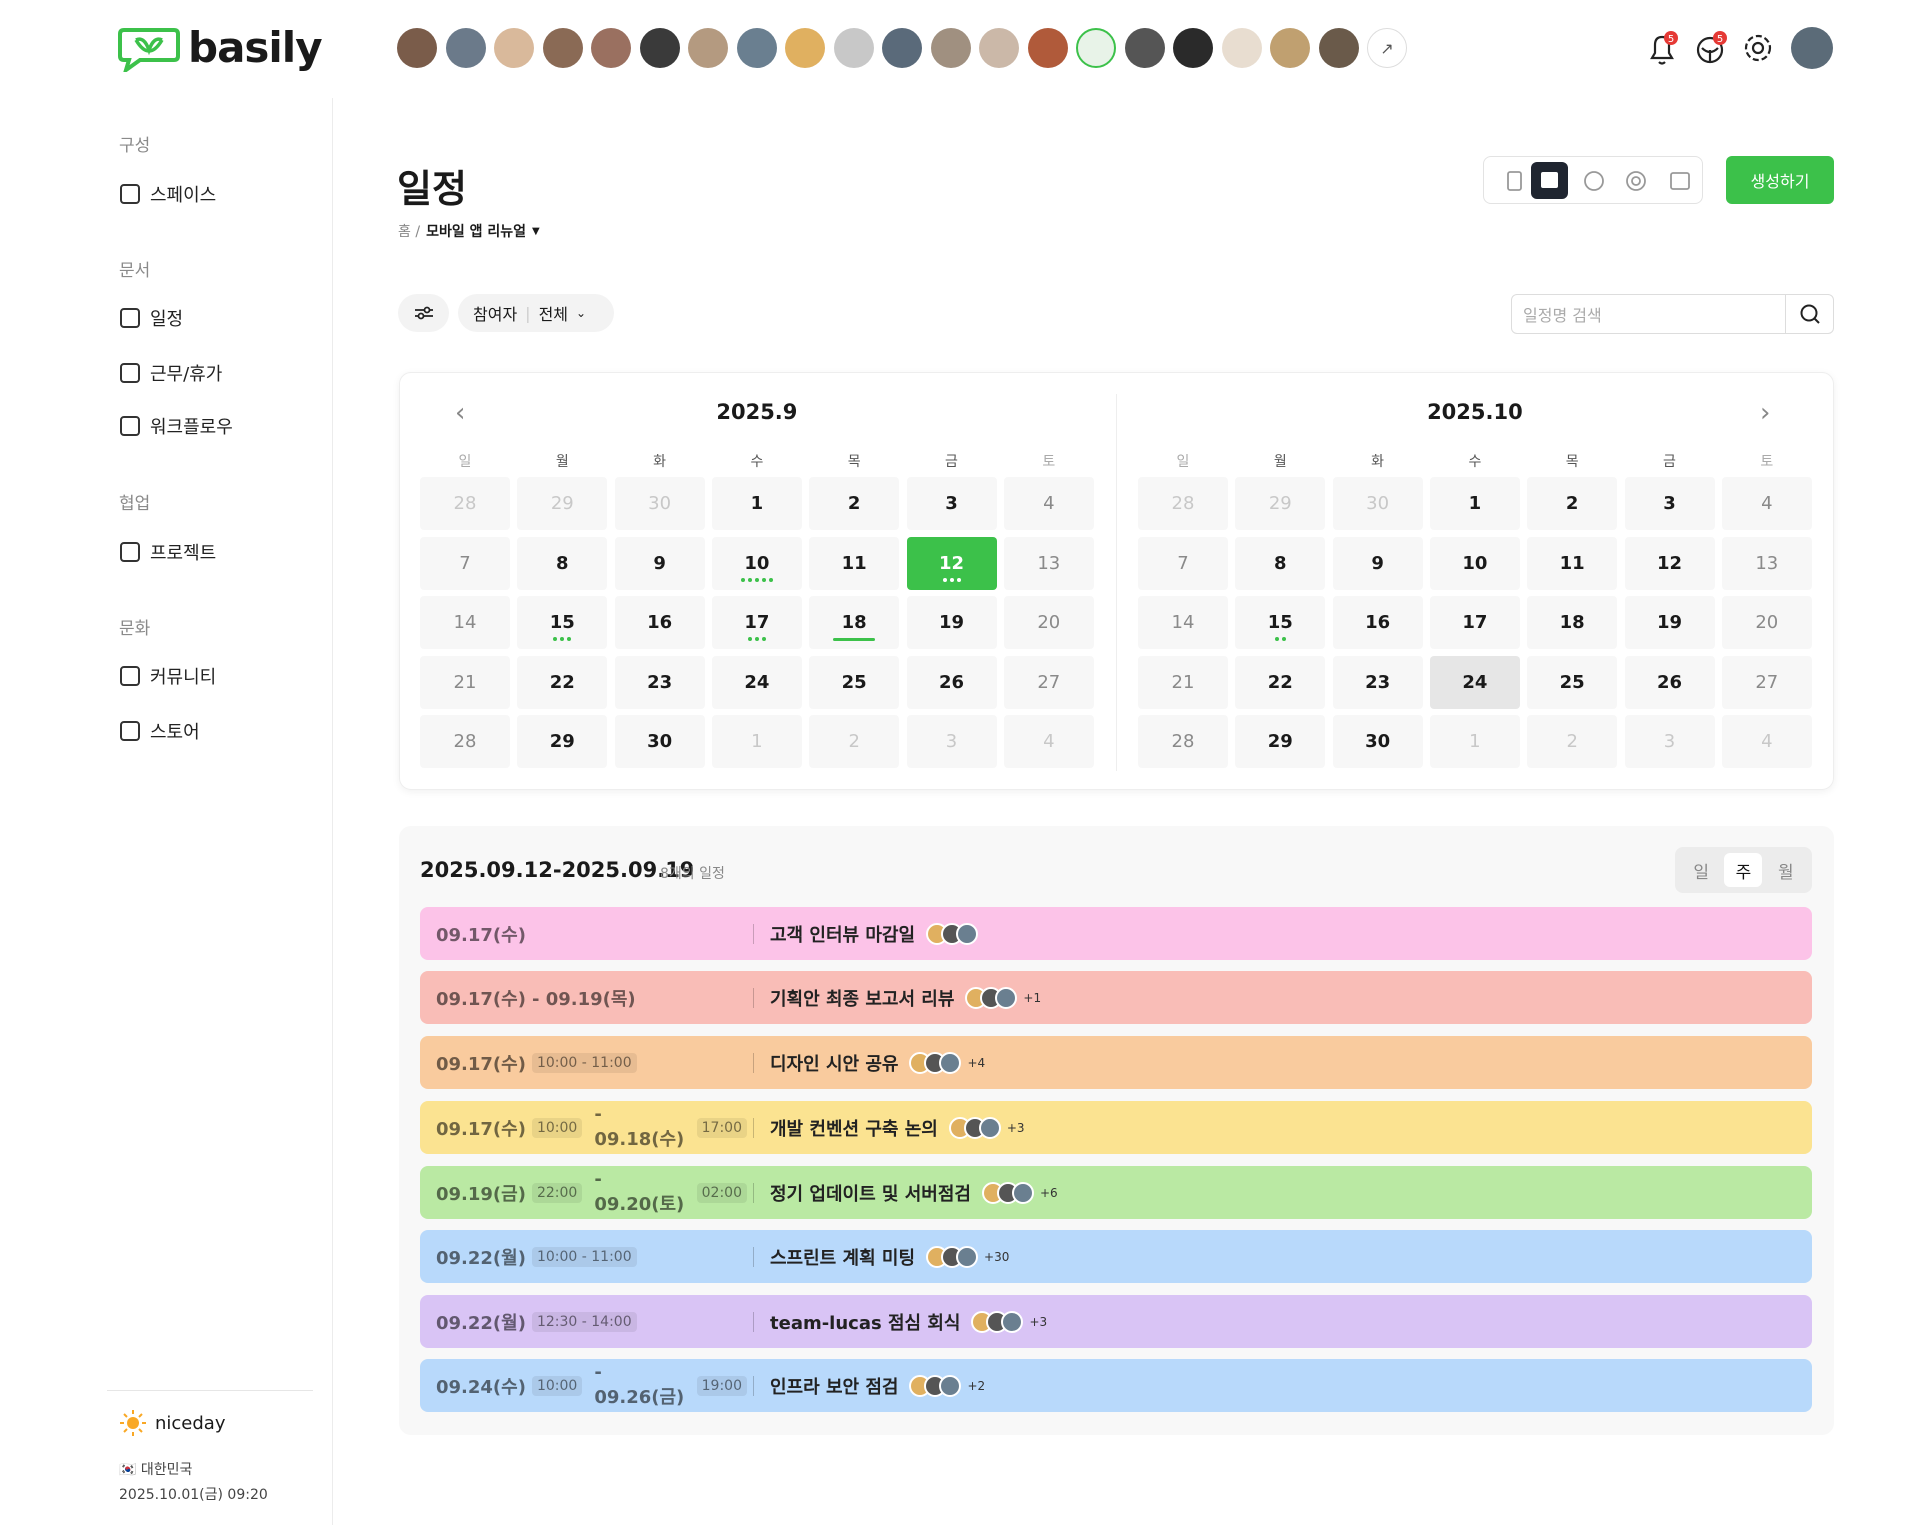 This screenshot has width=1920, height=1525. I want to click on nav-item: 일정, so click(151, 318).